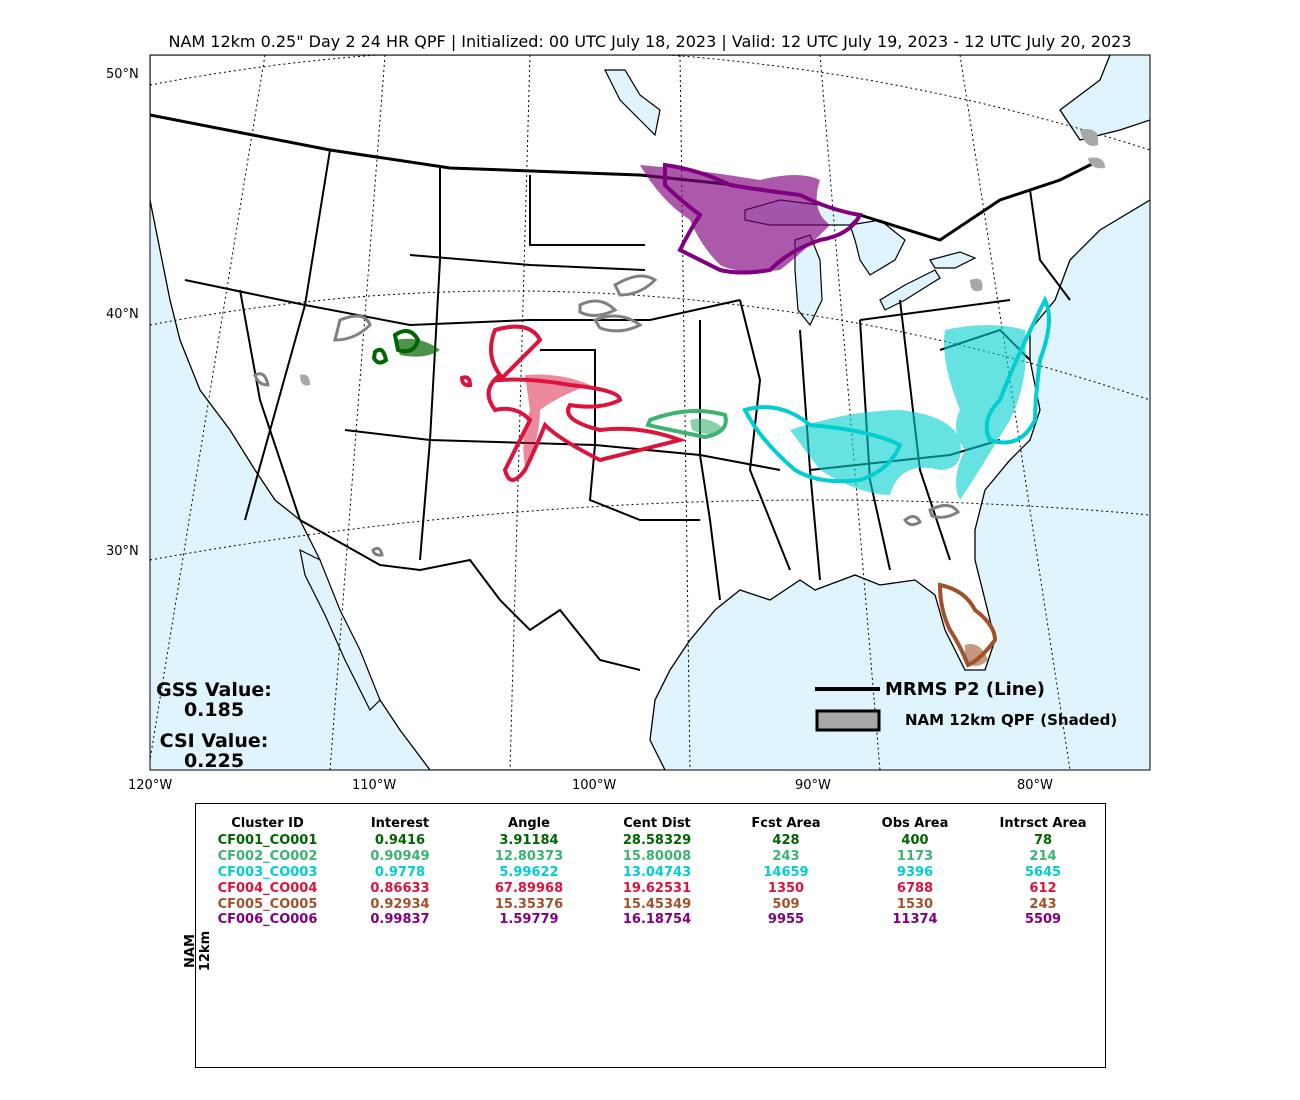 This screenshot has height=1100, width=1300. I want to click on cluster-2-forecast, so click(707, 426).